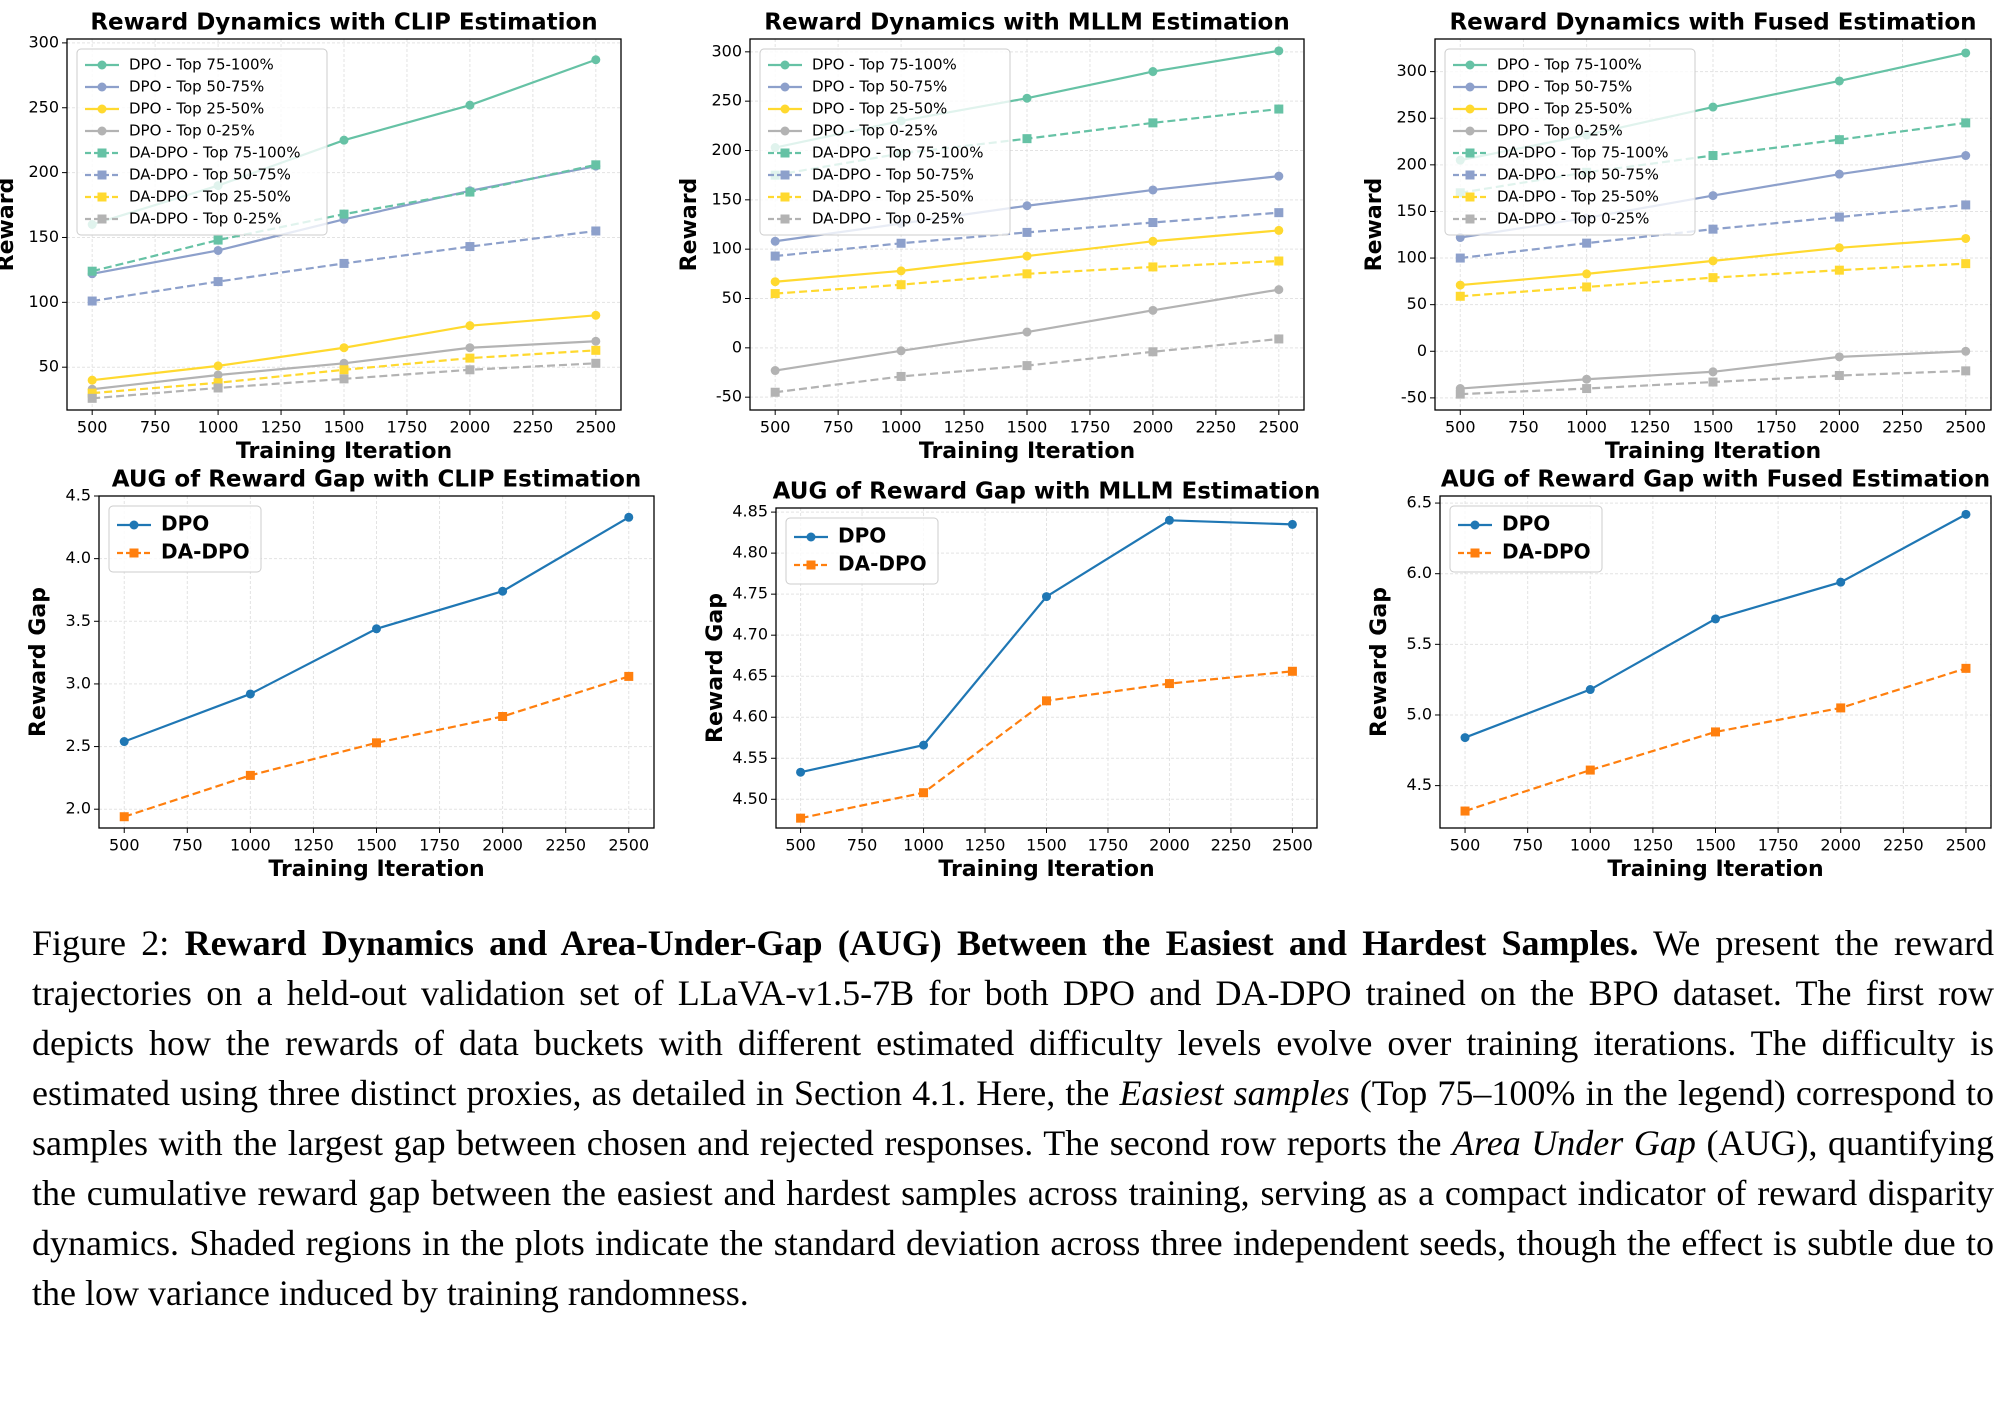  What do you see at coordinates (1526, 524) in the screenshot?
I see `legend-label: DPO` at bounding box center [1526, 524].